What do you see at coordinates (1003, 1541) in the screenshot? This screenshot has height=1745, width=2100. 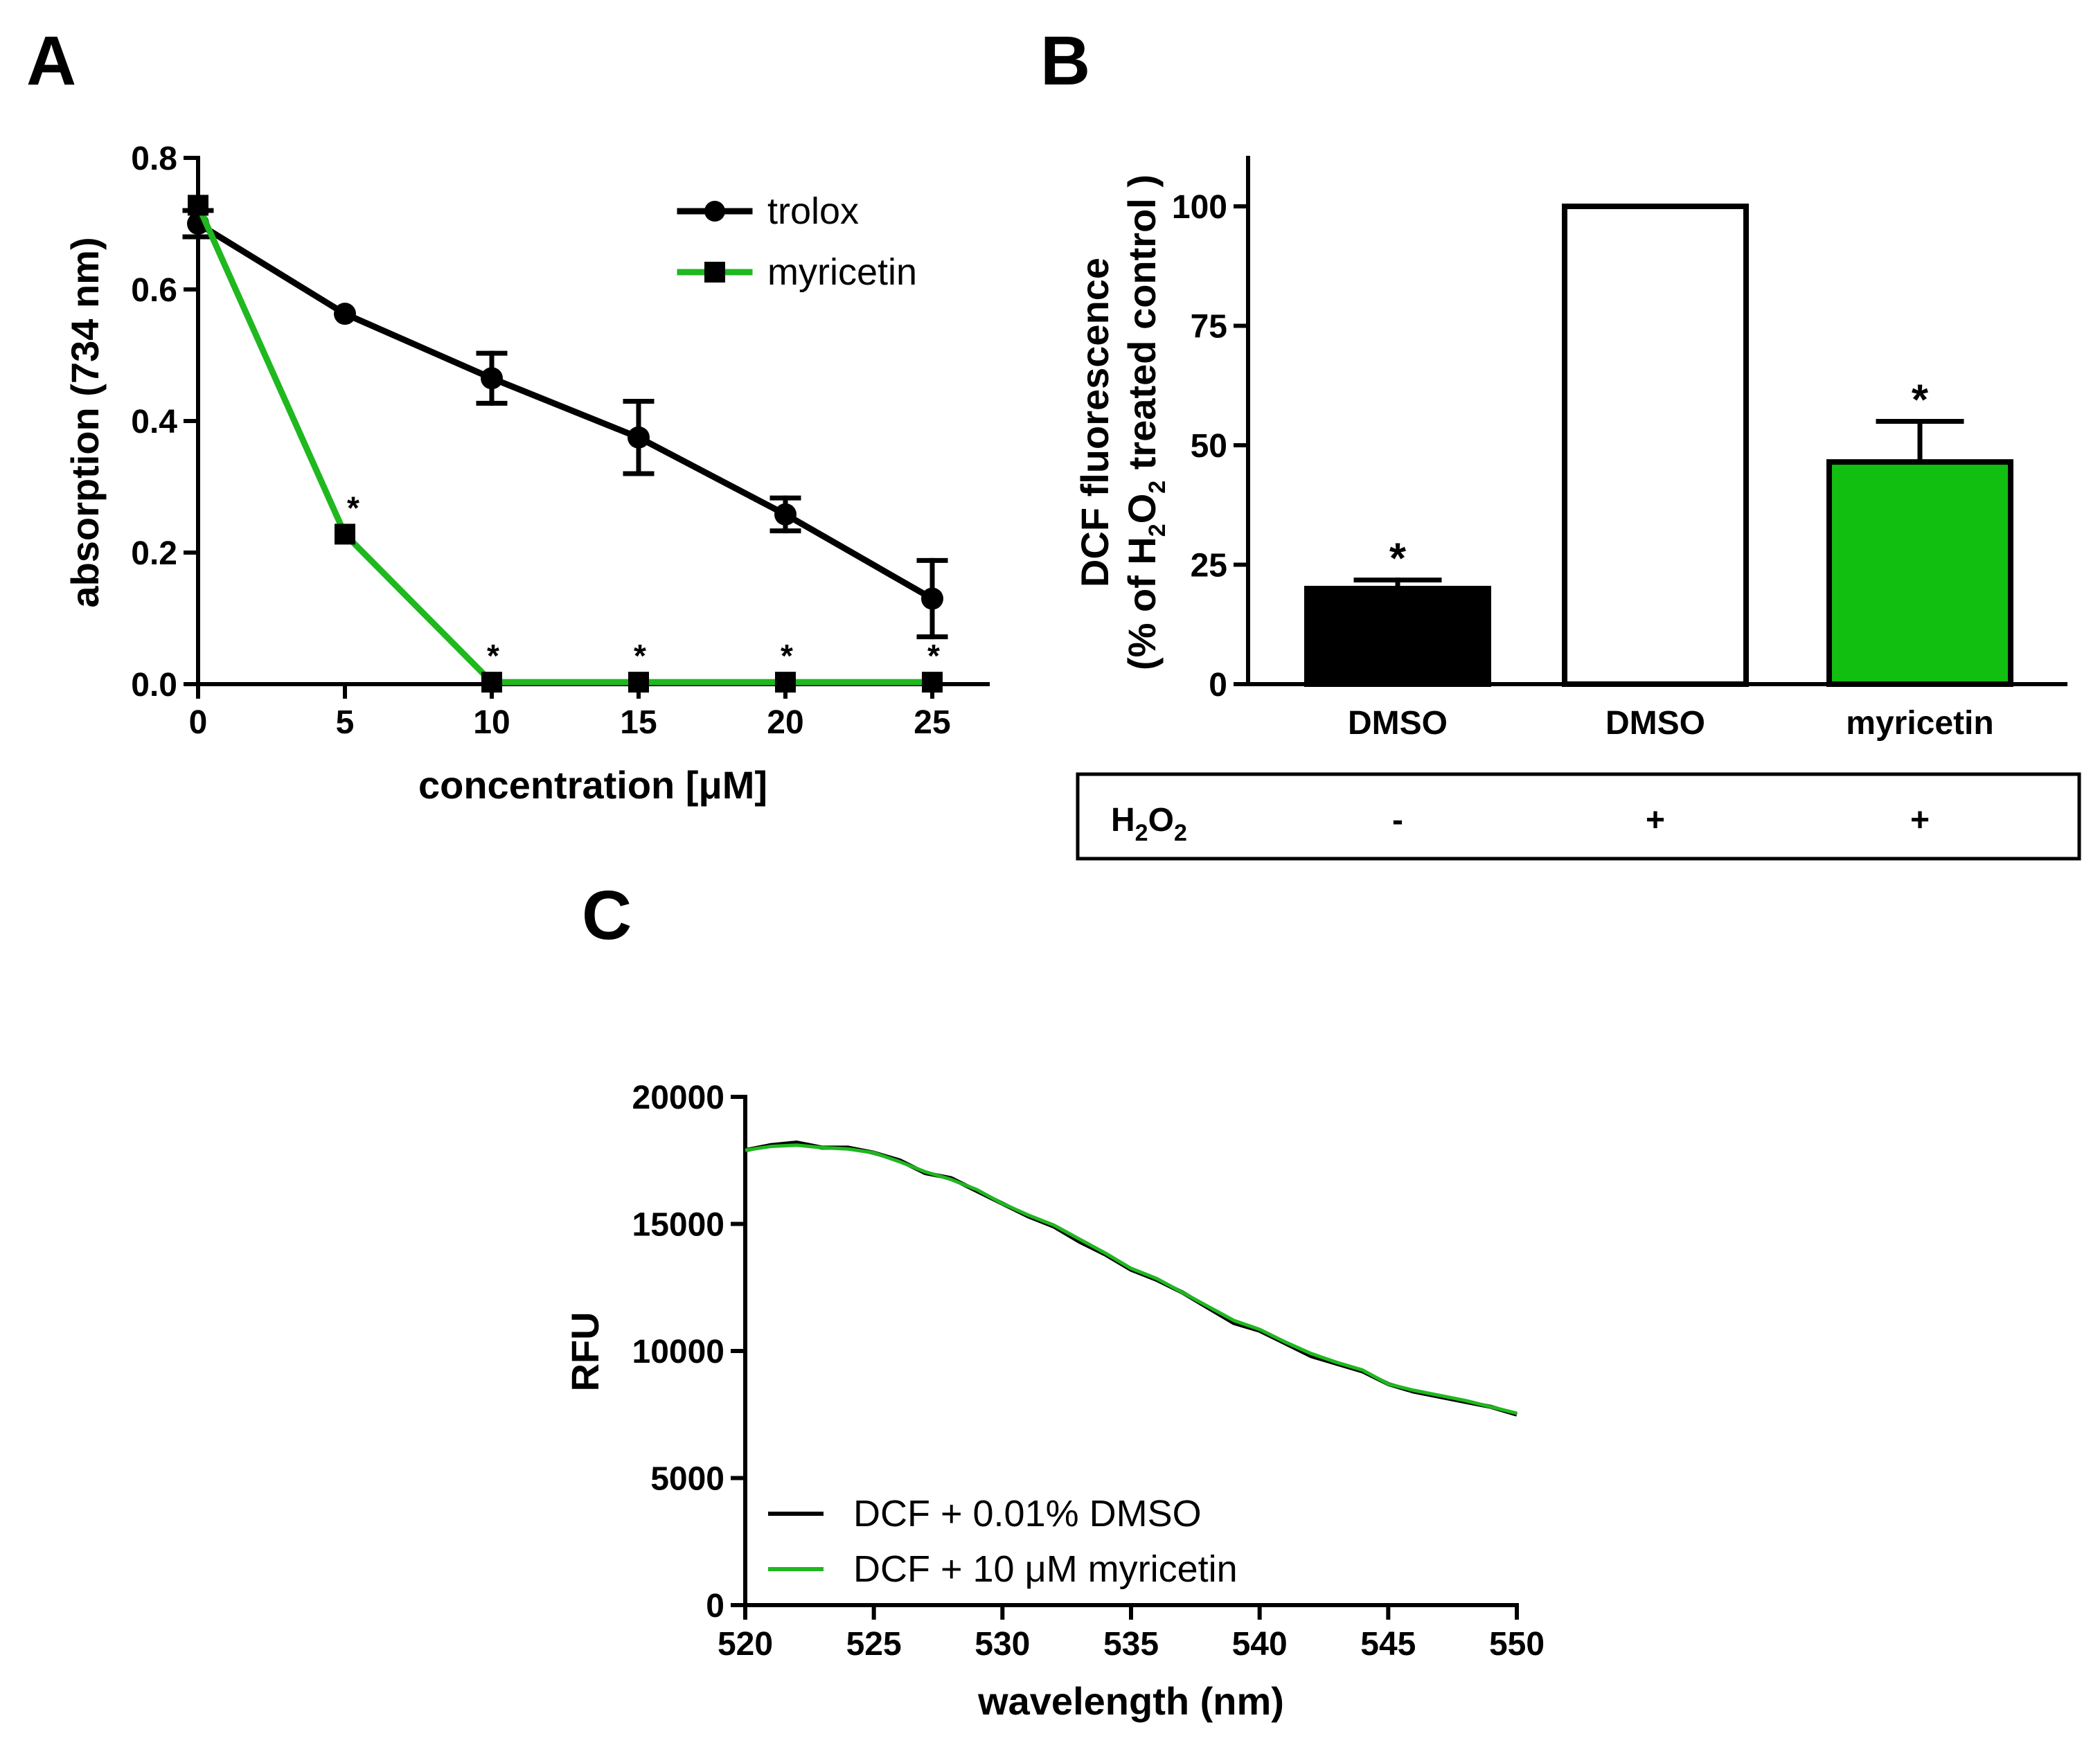 I see `legend-c: DCF + 0.01% DMSO DCF + 10 μM myricetin` at bounding box center [1003, 1541].